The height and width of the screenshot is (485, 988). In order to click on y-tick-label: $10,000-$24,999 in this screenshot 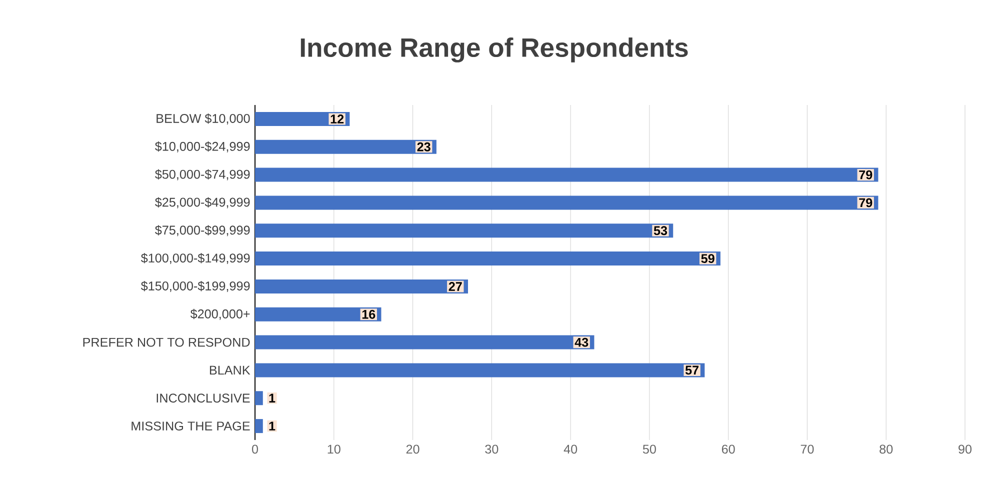, I will do `click(202, 146)`.